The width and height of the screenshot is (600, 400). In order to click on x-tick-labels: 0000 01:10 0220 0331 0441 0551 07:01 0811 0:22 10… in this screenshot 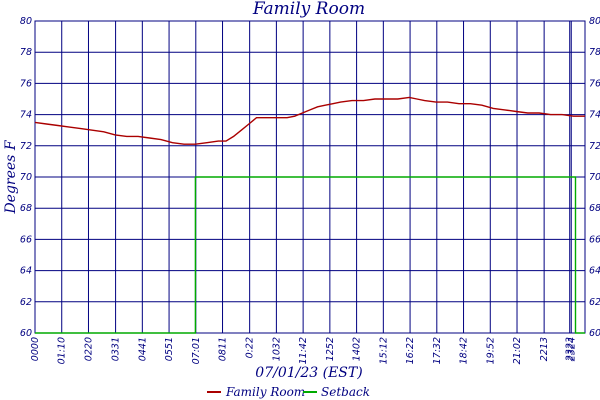, I will do `click(303, 350)`.